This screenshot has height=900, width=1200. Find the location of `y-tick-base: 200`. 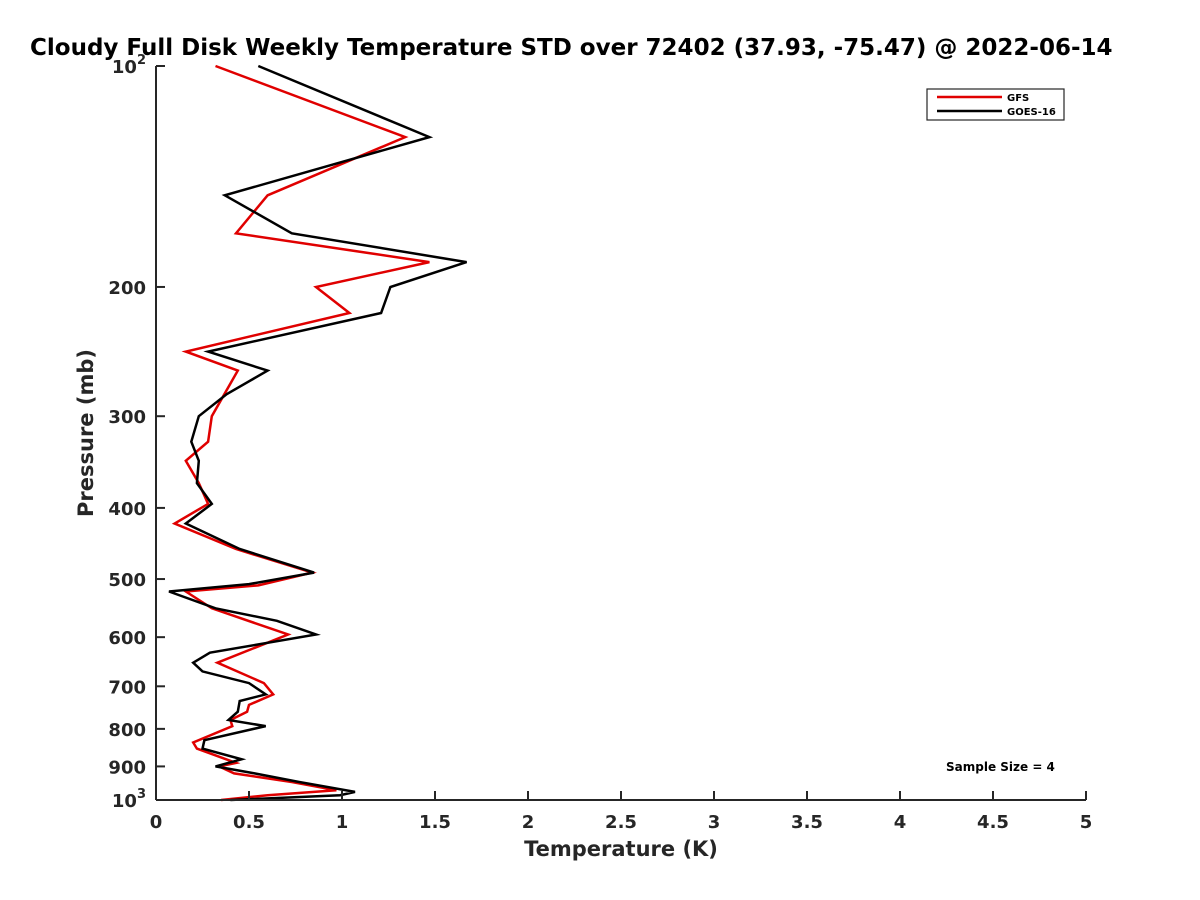

y-tick-base: 200 is located at coordinates (127, 288).